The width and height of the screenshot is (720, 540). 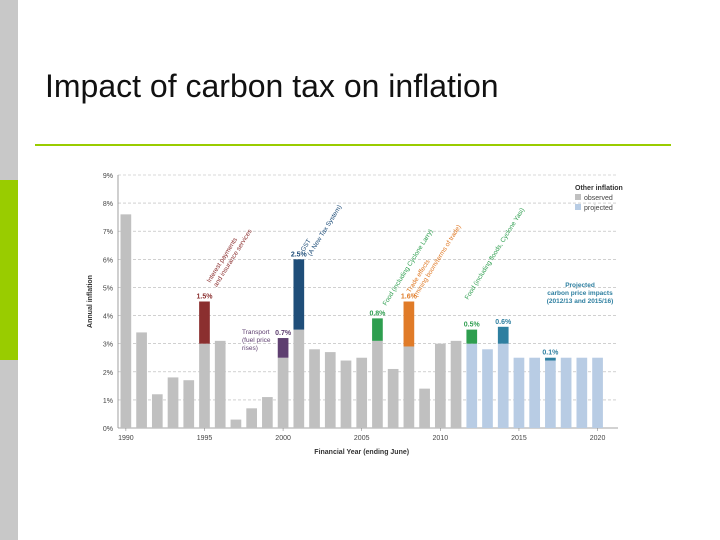 What do you see at coordinates (377, 313) in the screenshot?
I see `impact-label: 0.8%` at bounding box center [377, 313].